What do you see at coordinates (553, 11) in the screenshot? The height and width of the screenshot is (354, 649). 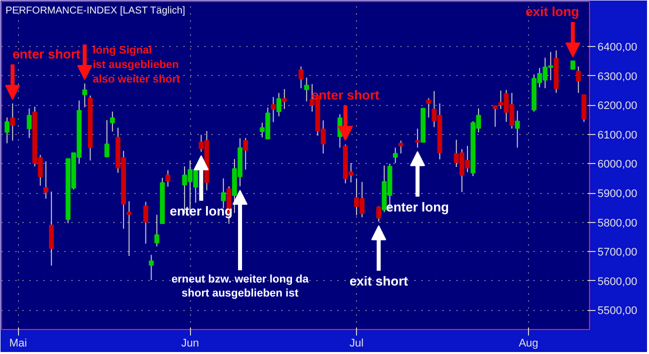 I see `annotation: exit long` at bounding box center [553, 11].